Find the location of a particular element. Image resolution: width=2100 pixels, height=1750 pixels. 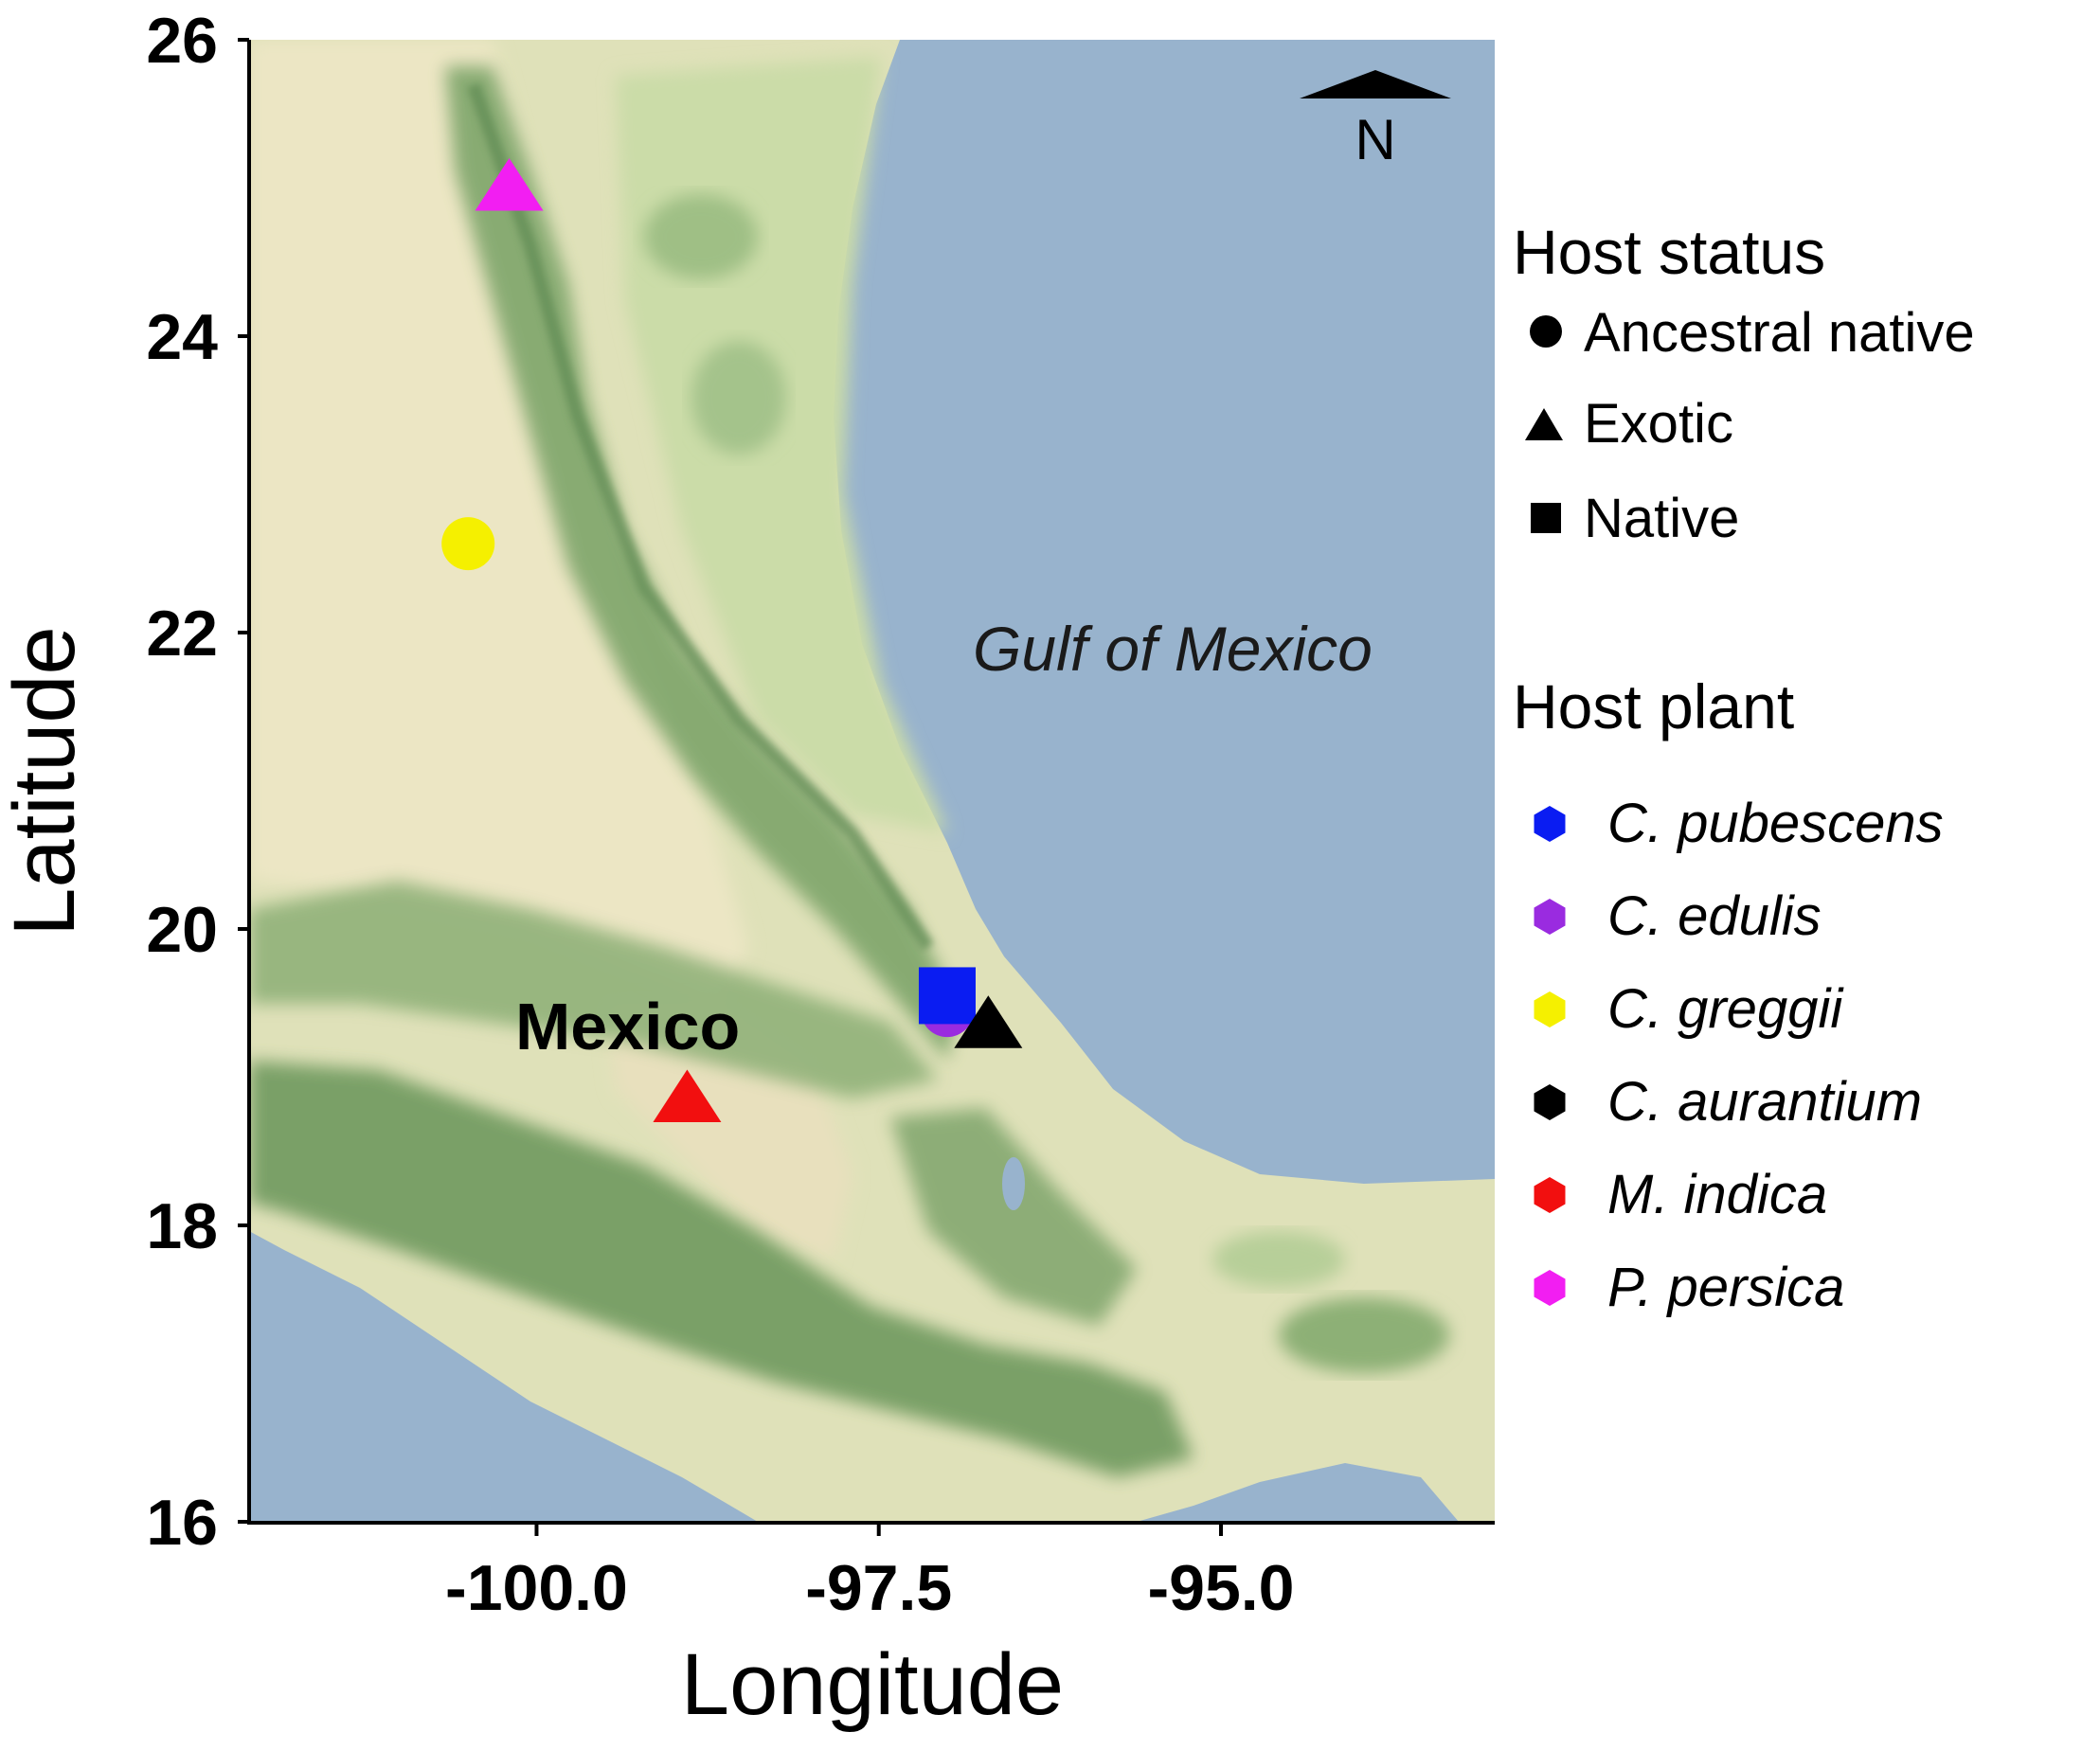

legend-plant-c-edulis: C. edulis is located at coordinates (1714, 916).